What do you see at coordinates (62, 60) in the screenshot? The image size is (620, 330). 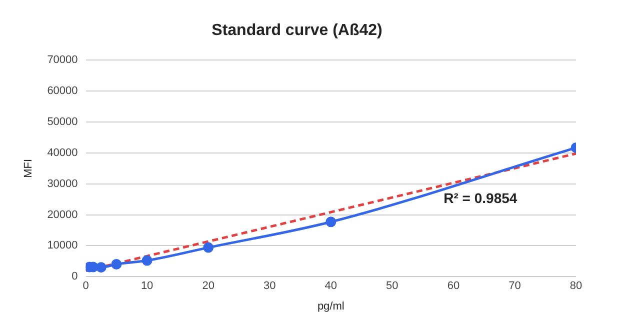 I see `y-tick-label: 70000` at bounding box center [62, 60].